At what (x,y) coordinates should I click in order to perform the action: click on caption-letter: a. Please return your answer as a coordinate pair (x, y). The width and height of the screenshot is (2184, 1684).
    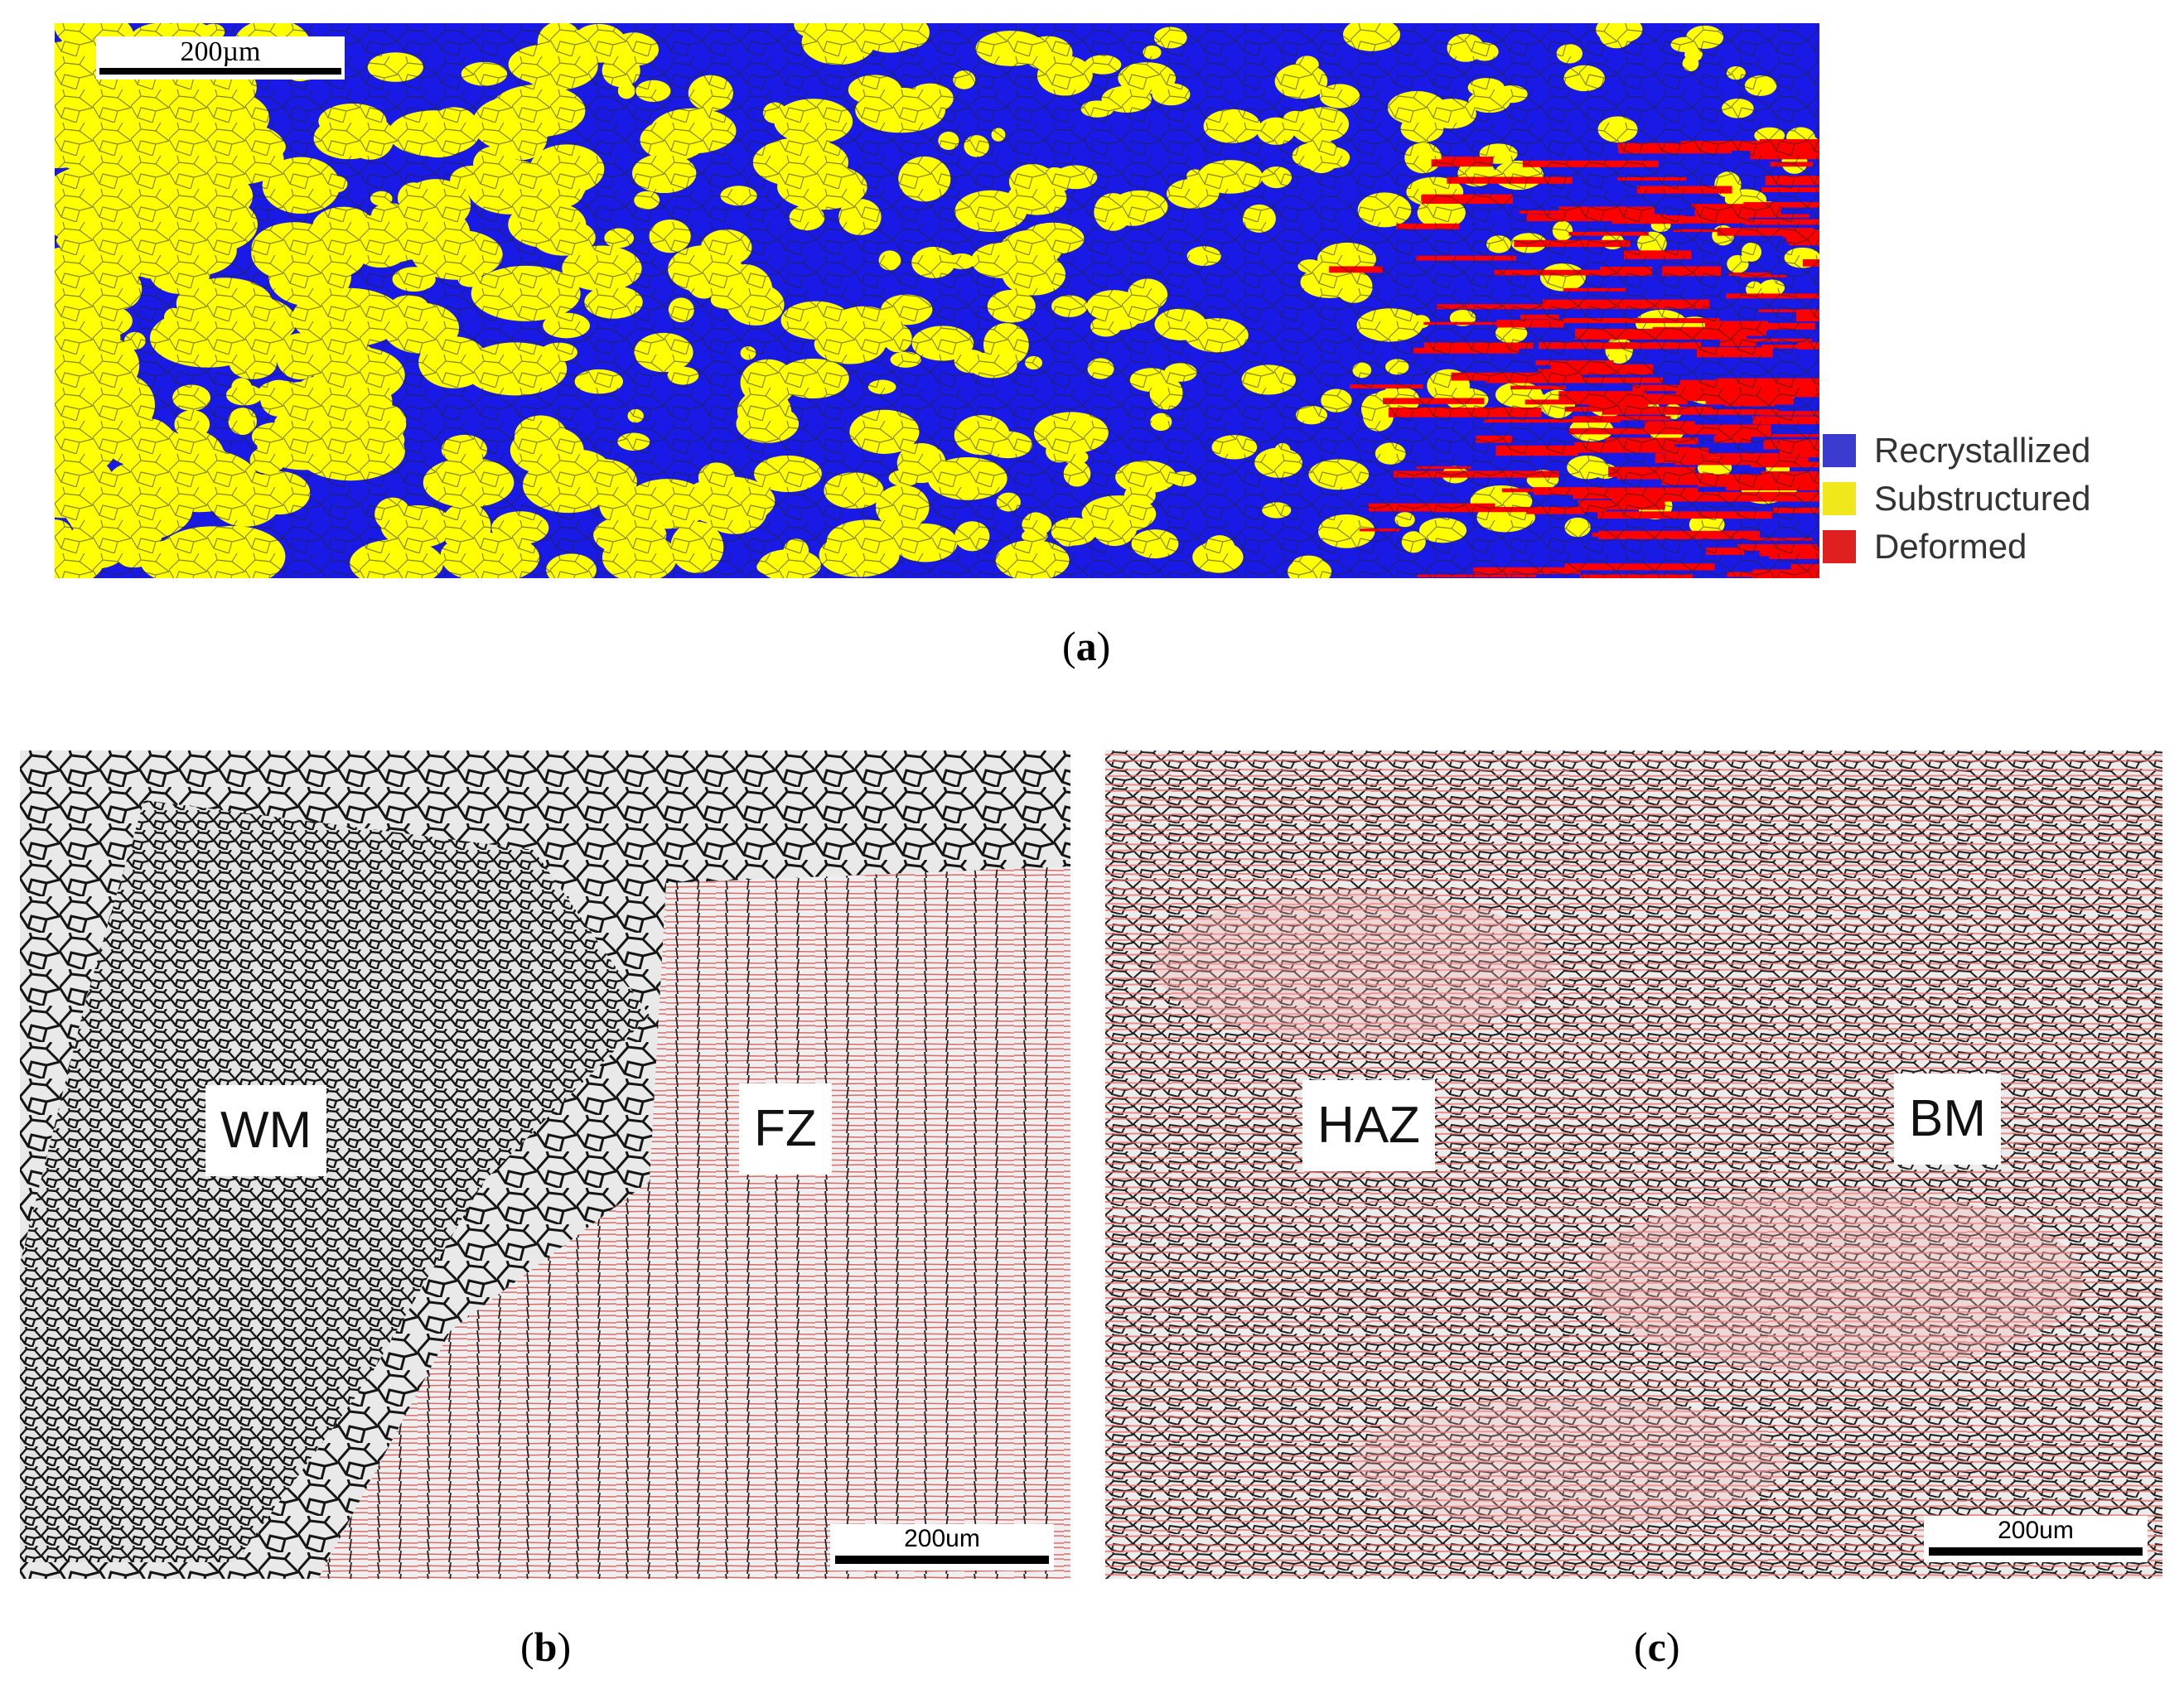
    Looking at the image, I should click on (1086, 646).